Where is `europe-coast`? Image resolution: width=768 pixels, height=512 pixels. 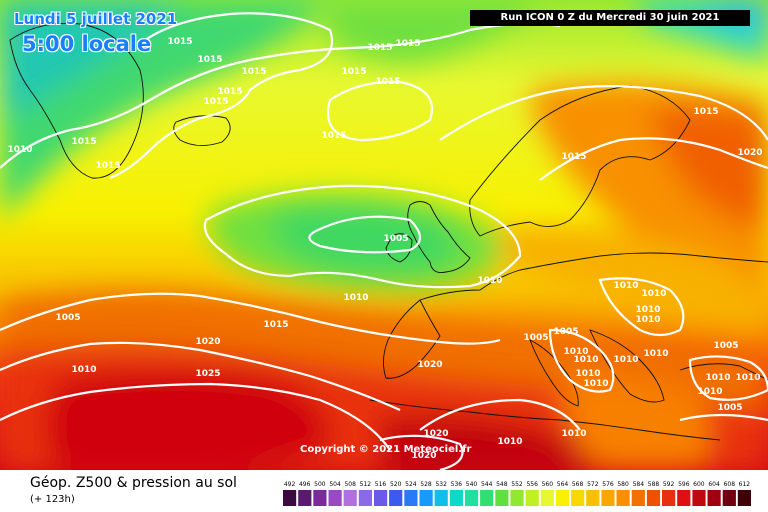 europe-coast is located at coordinates (593, 276).